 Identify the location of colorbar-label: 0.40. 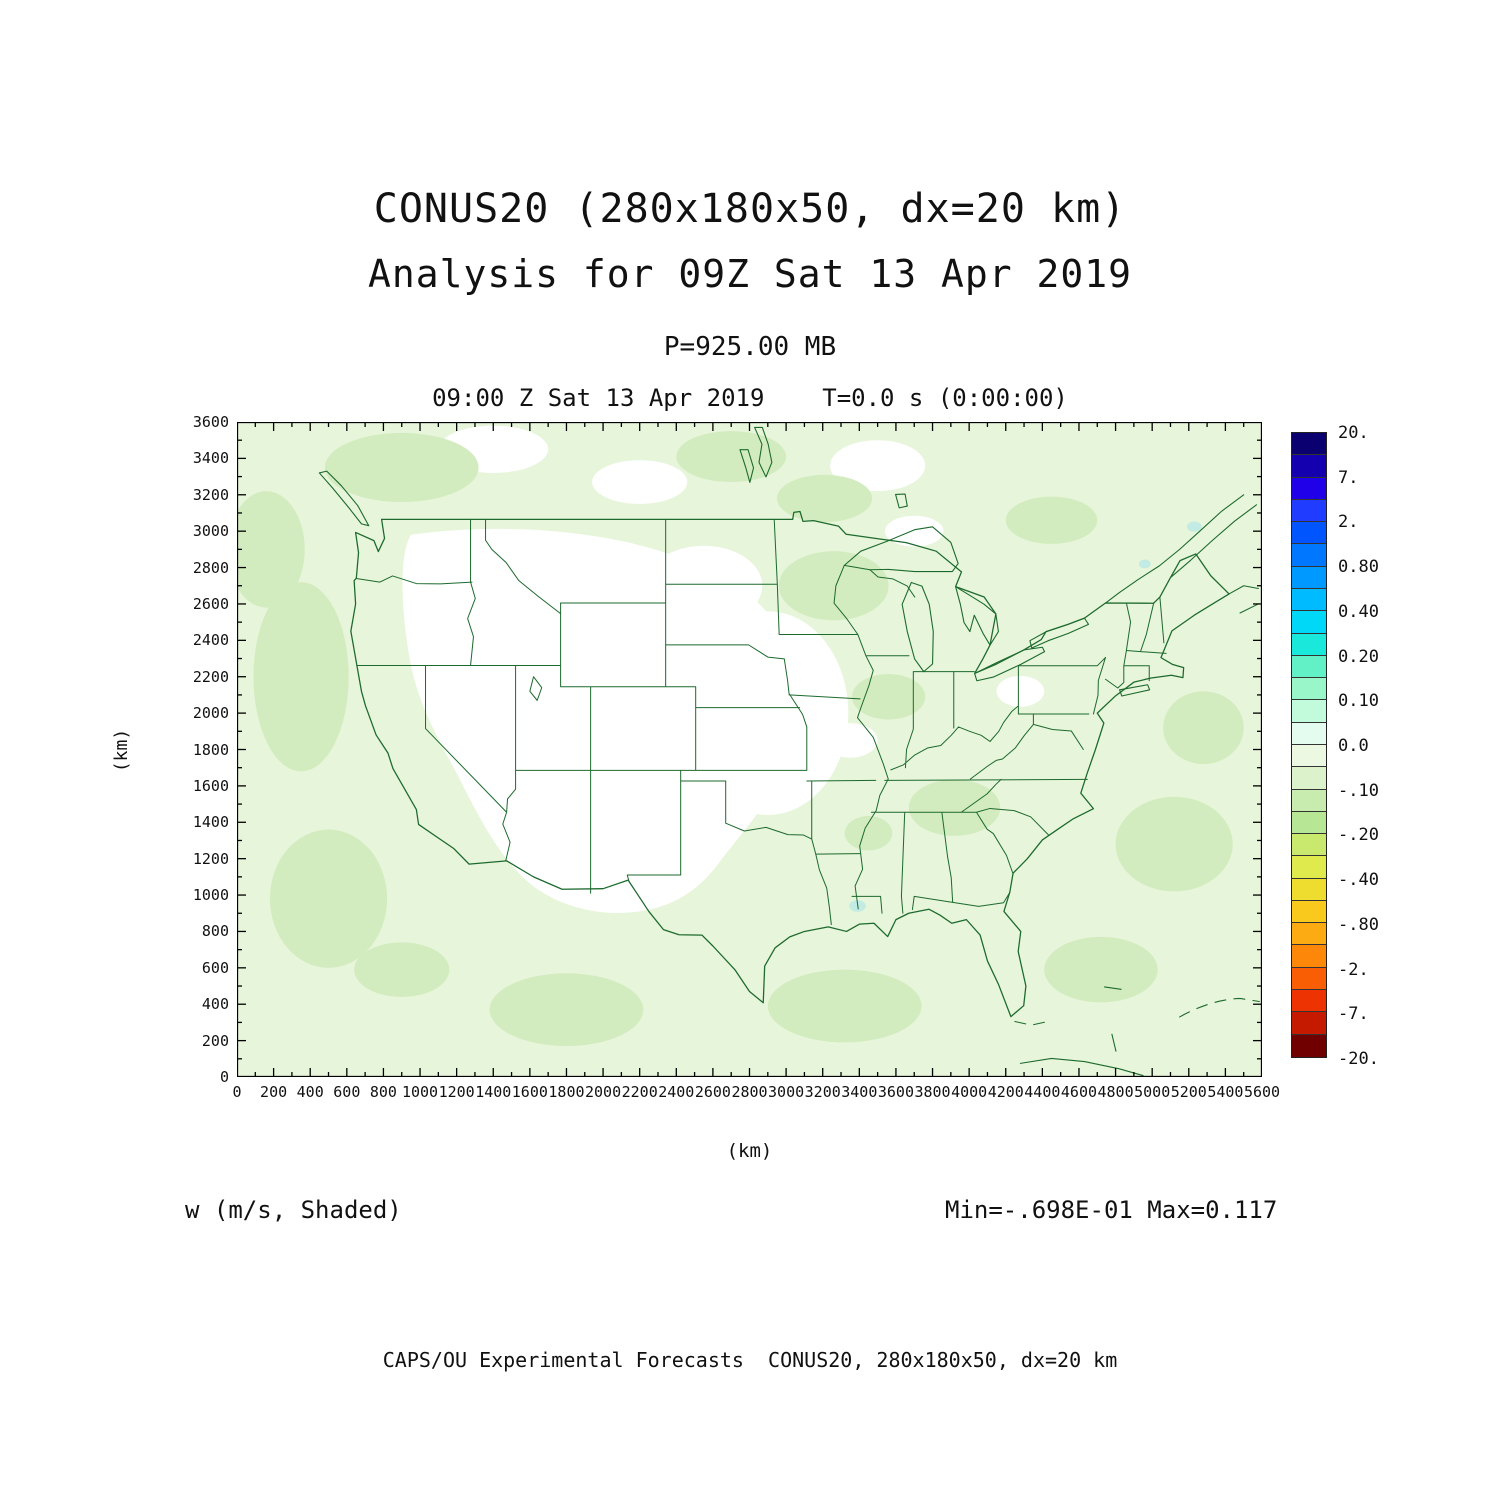
(1358, 611).